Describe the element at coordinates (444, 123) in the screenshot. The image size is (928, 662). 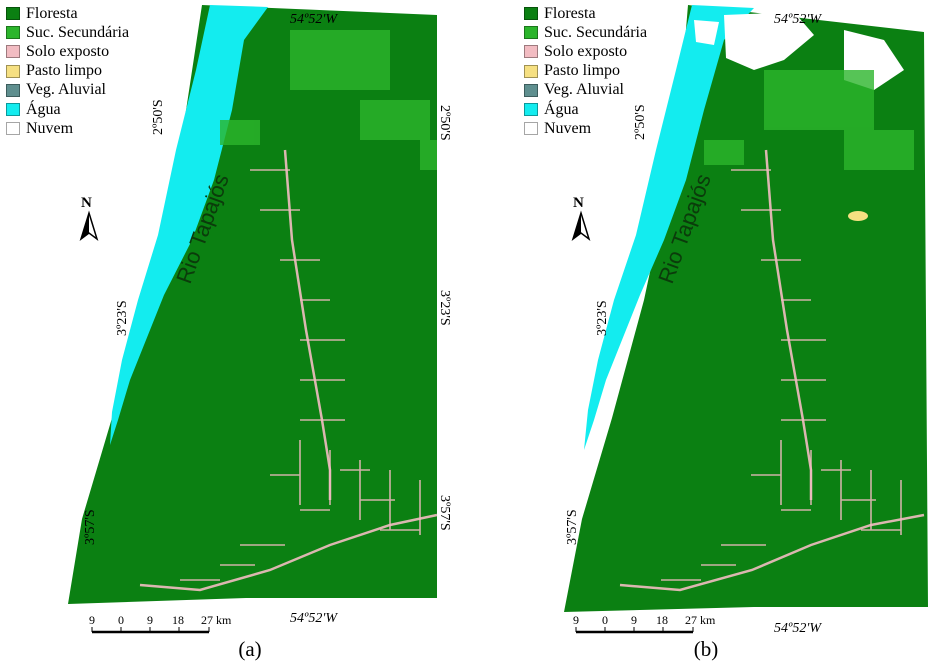
I see `lat-label-2-50-right: 2º50'S` at that location.